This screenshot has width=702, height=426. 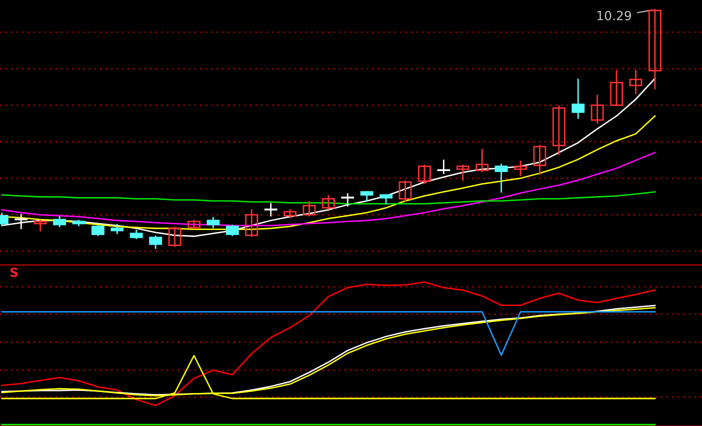 I want to click on text: S, so click(x=14, y=273).